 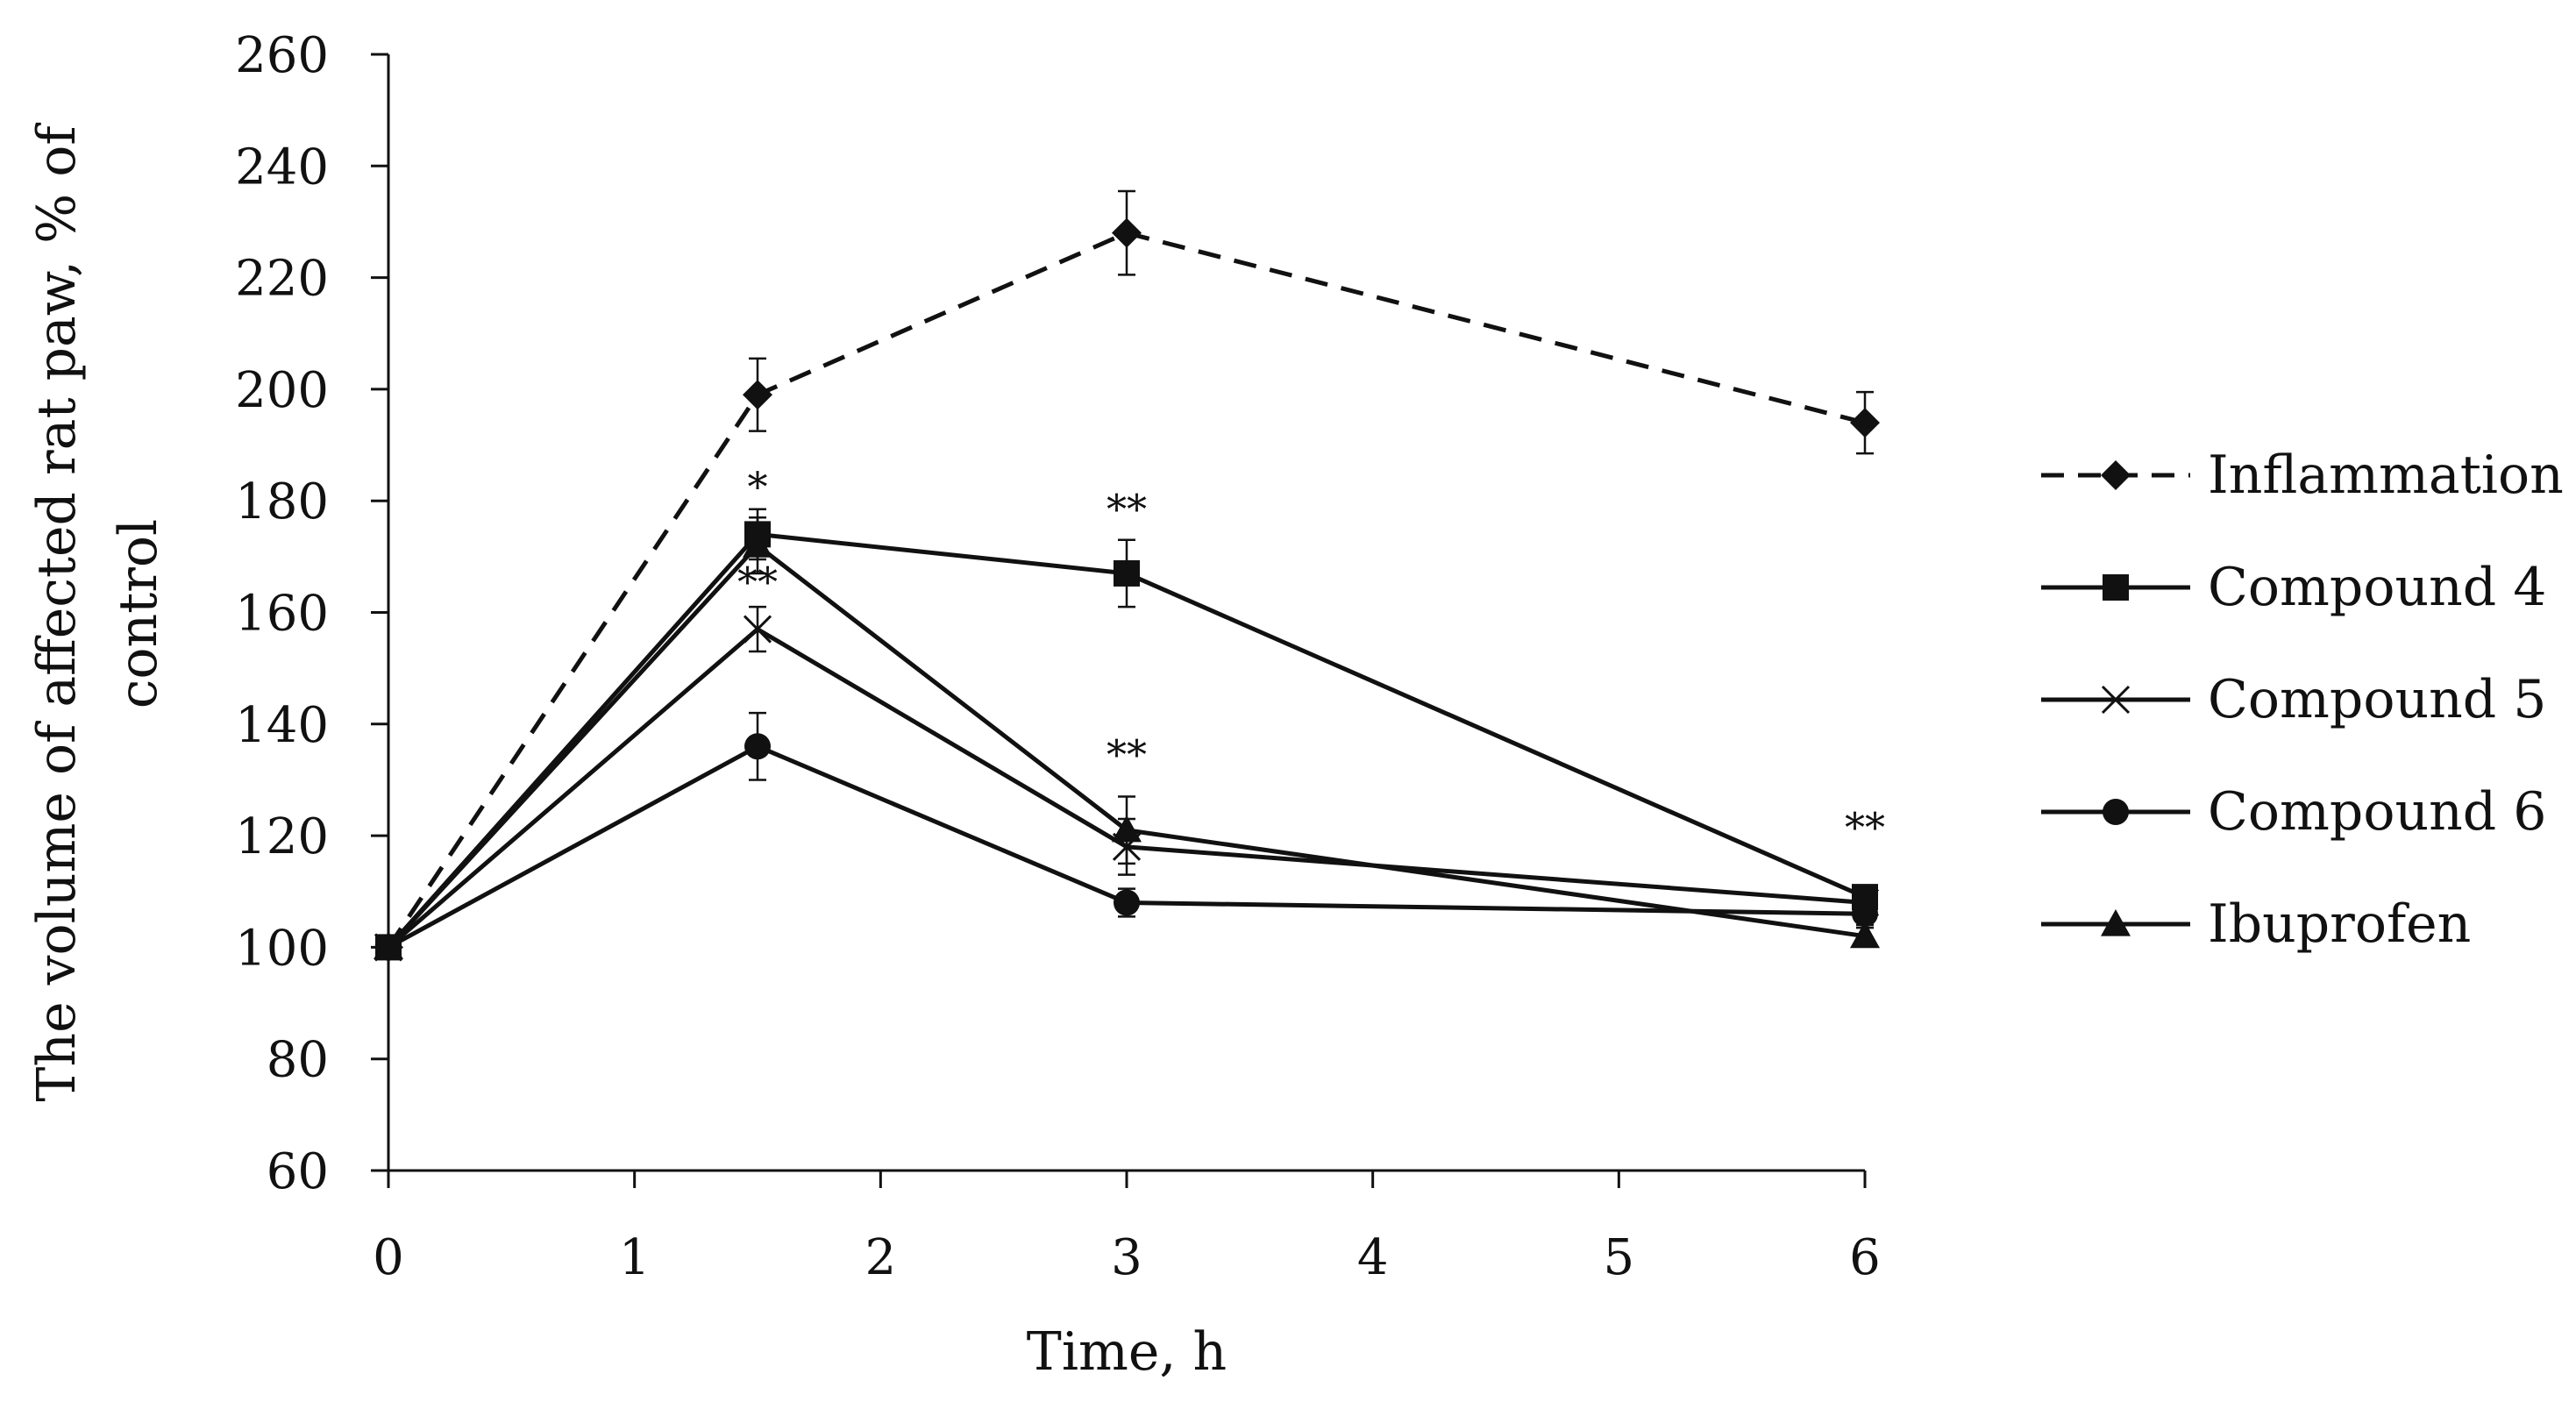 I want to click on legend-label-ibuprofen: Ibuprofen, so click(x=2339, y=924).